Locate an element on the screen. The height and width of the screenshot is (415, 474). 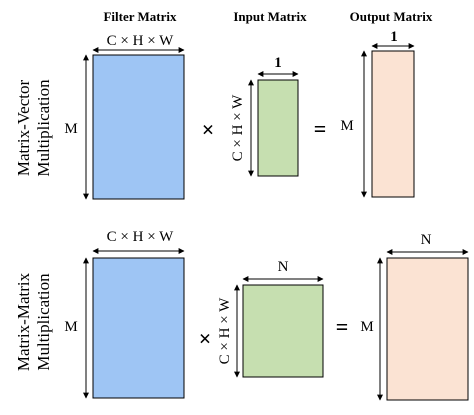
row2-label-line1: Matrix-Matrix is located at coordinates (23, 321).